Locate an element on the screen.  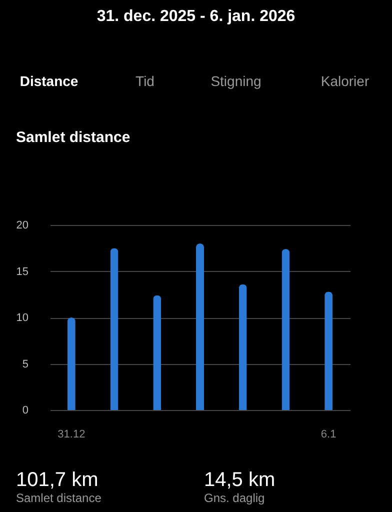
text: Stigning is located at coordinates (236, 81).